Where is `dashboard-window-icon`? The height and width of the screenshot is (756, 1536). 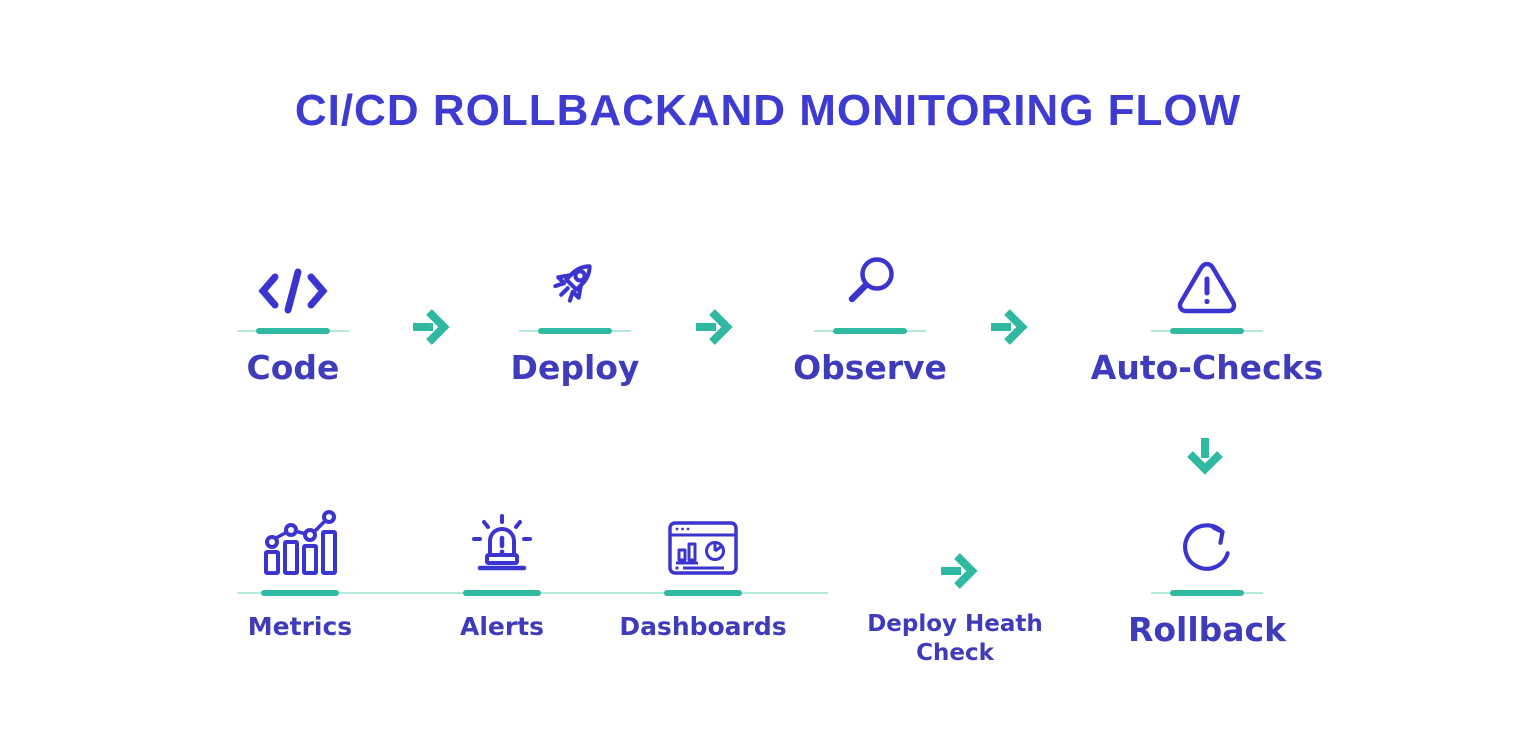
dashboard-window-icon is located at coordinates (703, 538).